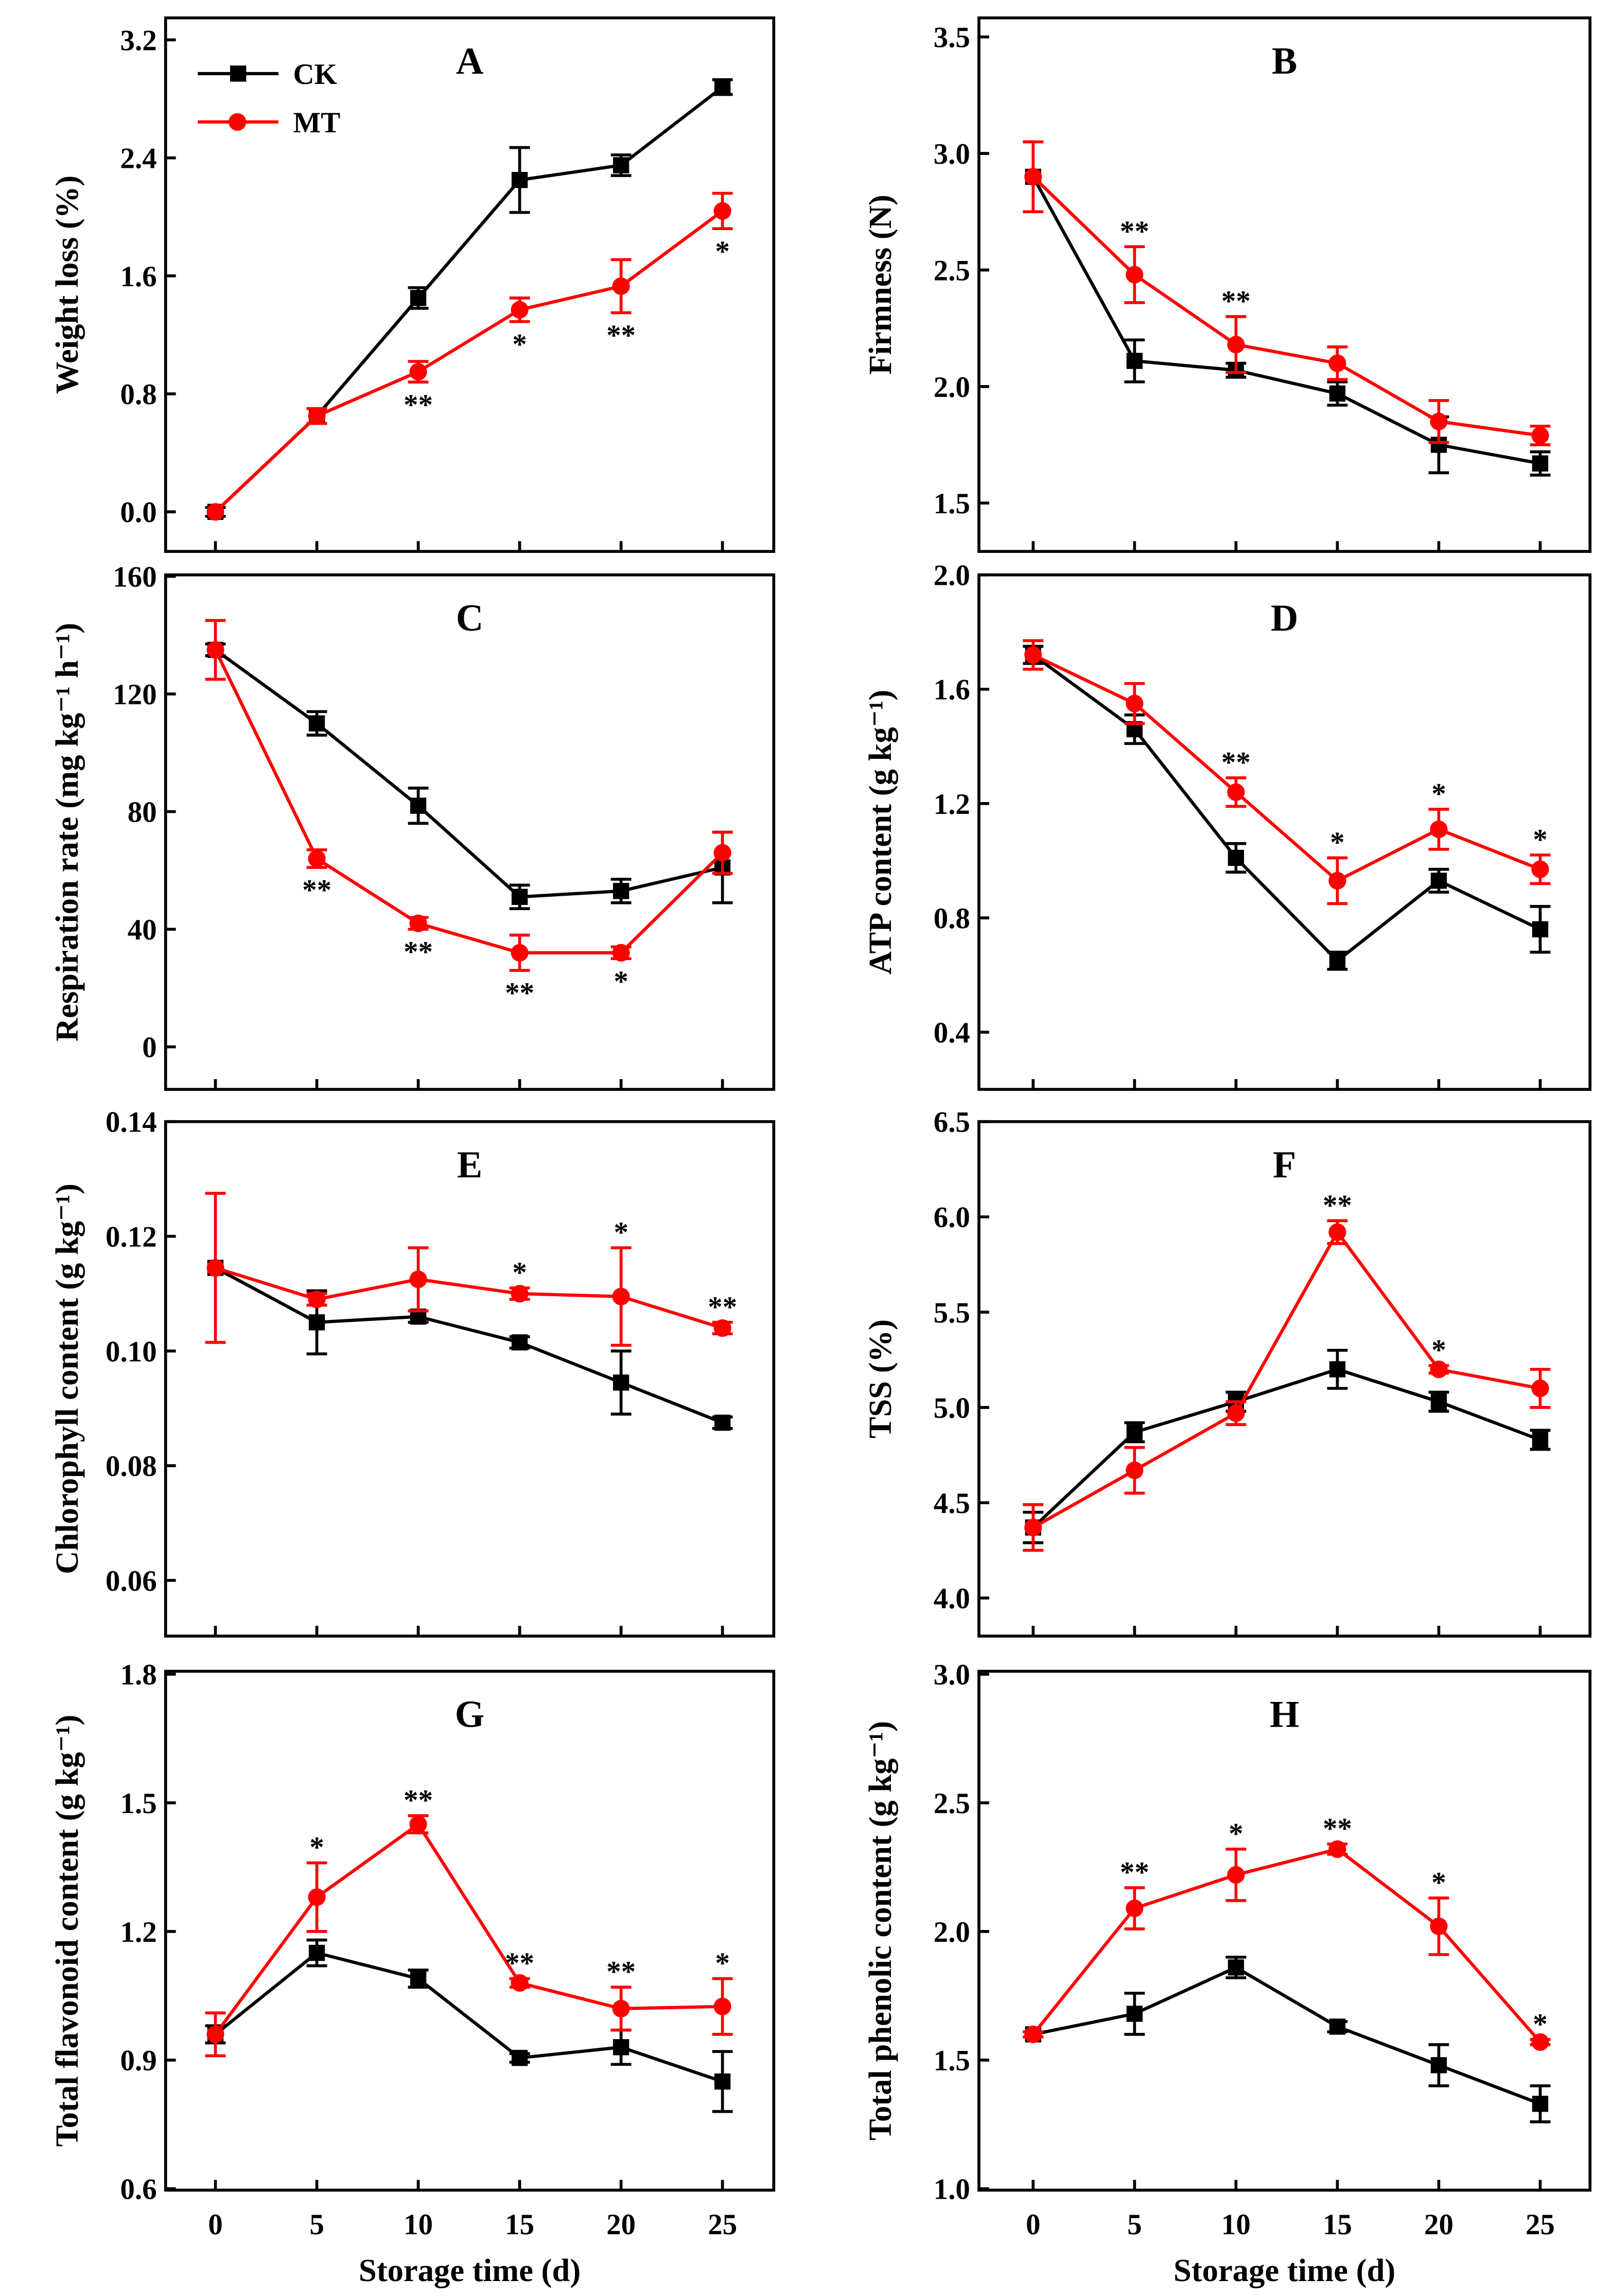 The width and height of the screenshot is (1612, 2296). What do you see at coordinates (1285, 618) in the screenshot?
I see `panel-label: D` at bounding box center [1285, 618].